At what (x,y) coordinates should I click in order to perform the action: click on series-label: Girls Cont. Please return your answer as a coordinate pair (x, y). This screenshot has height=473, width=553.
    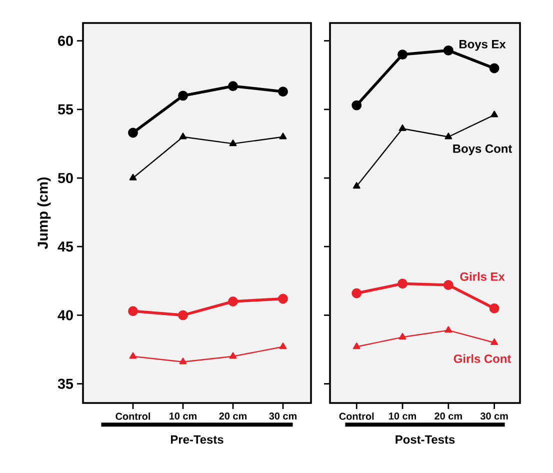
    Looking at the image, I should click on (483, 358).